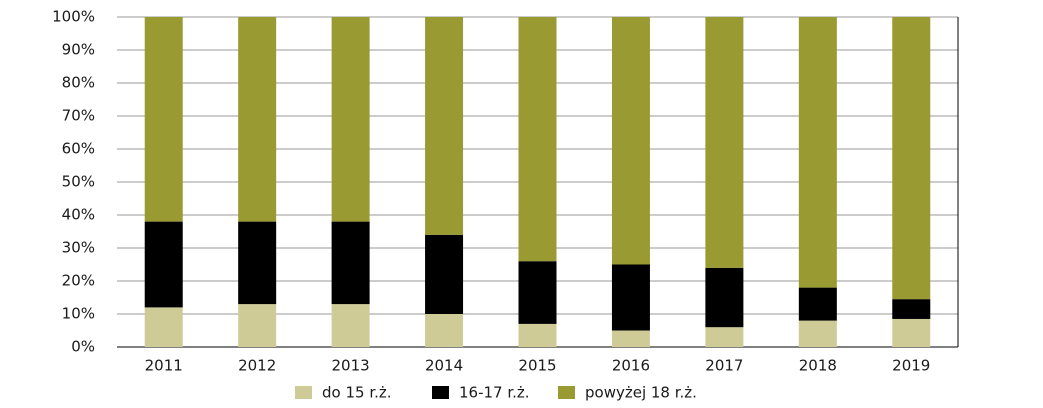 The image size is (1043, 408). What do you see at coordinates (911, 366) in the screenshot?
I see `x-tick-label: 2019` at bounding box center [911, 366].